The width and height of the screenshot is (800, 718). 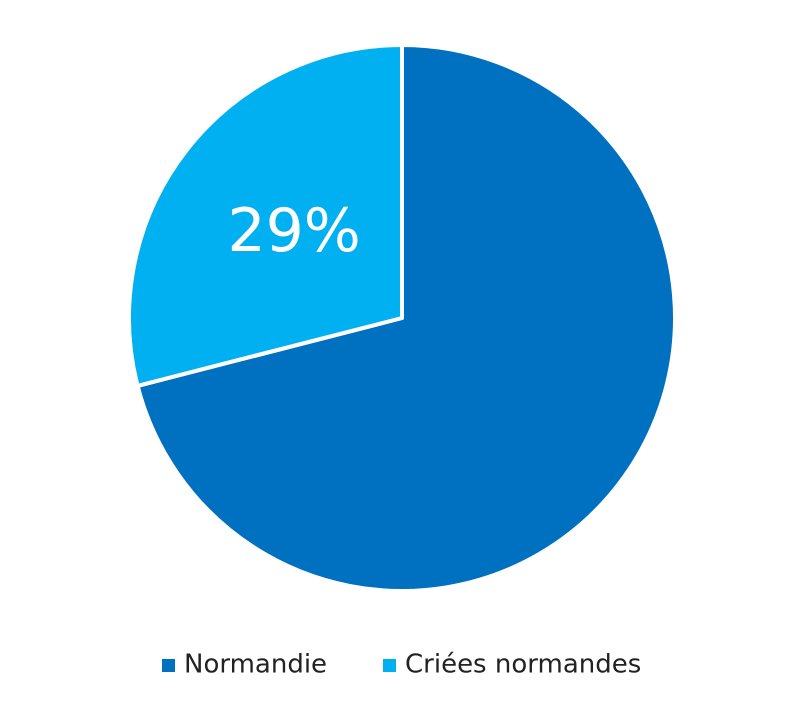 I want to click on data-label: 29%, so click(x=293, y=231).